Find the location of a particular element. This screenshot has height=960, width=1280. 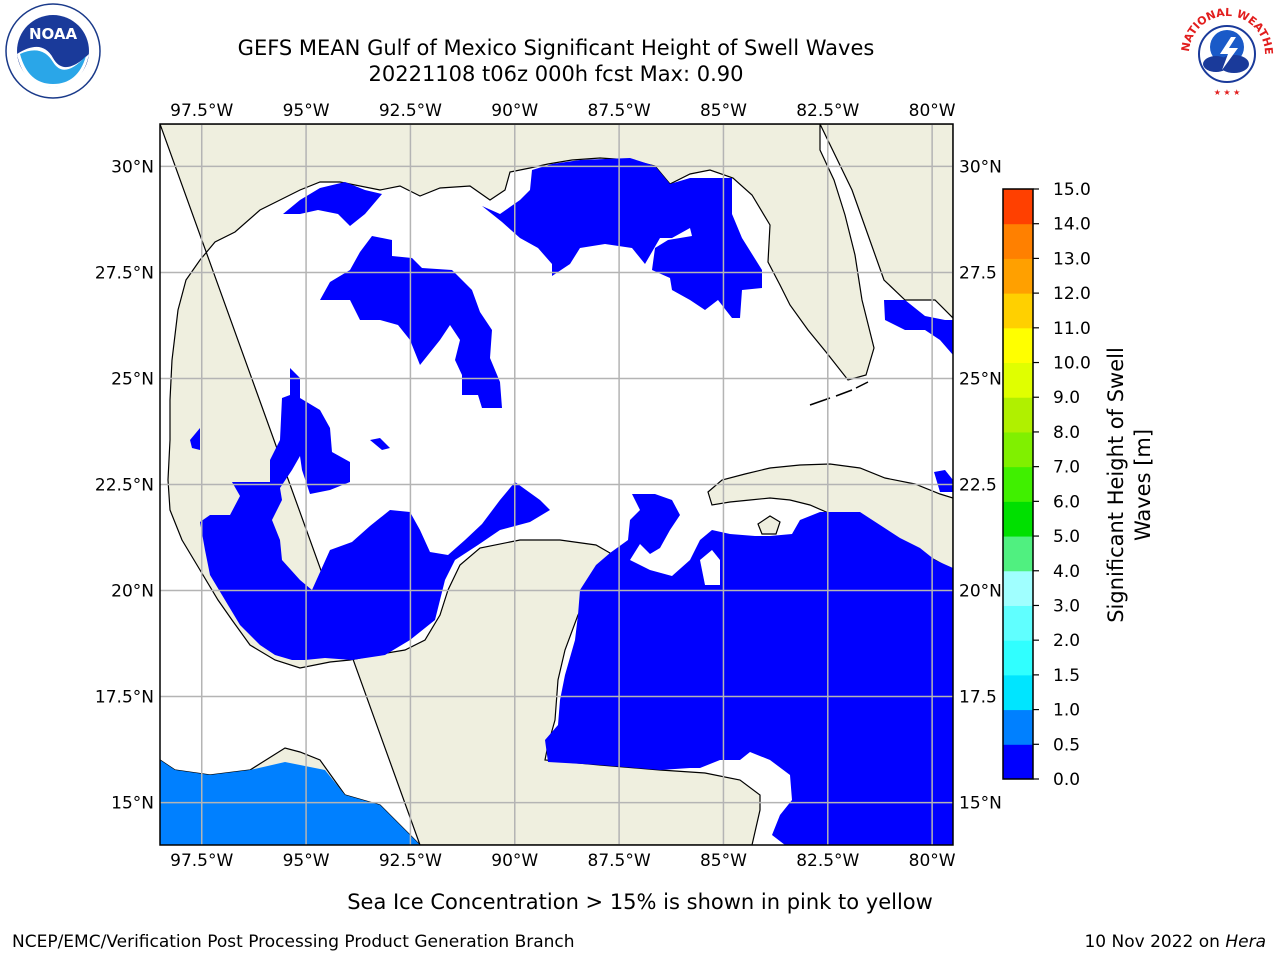

colorbar-tick-16: 14.0 is located at coordinates (1072, 225).